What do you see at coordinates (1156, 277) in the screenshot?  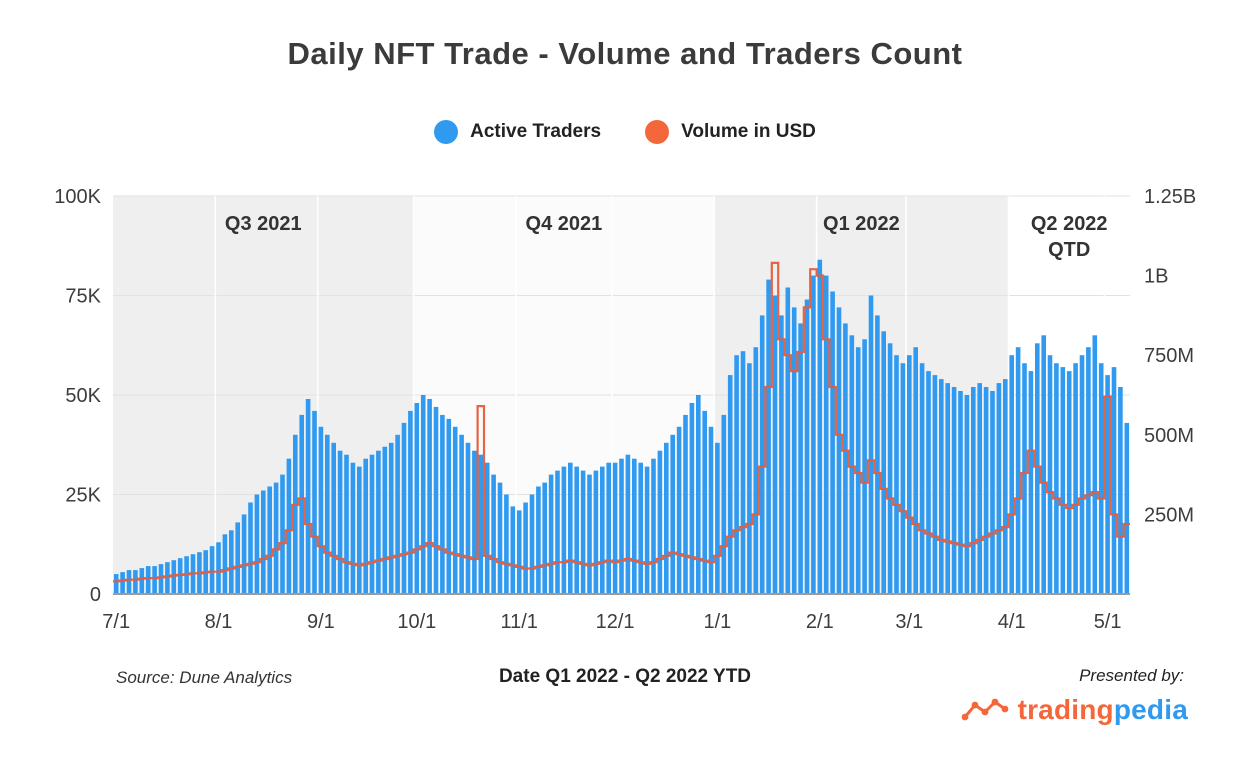 I see `svg-text: 1B` at bounding box center [1156, 277].